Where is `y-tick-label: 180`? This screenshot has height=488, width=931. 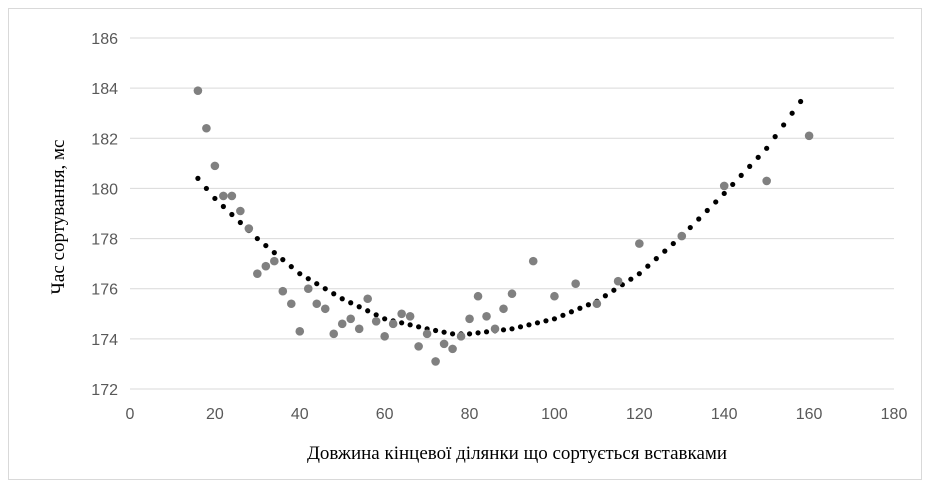 y-tick-label: 180 is located at coordinates (104, 189).